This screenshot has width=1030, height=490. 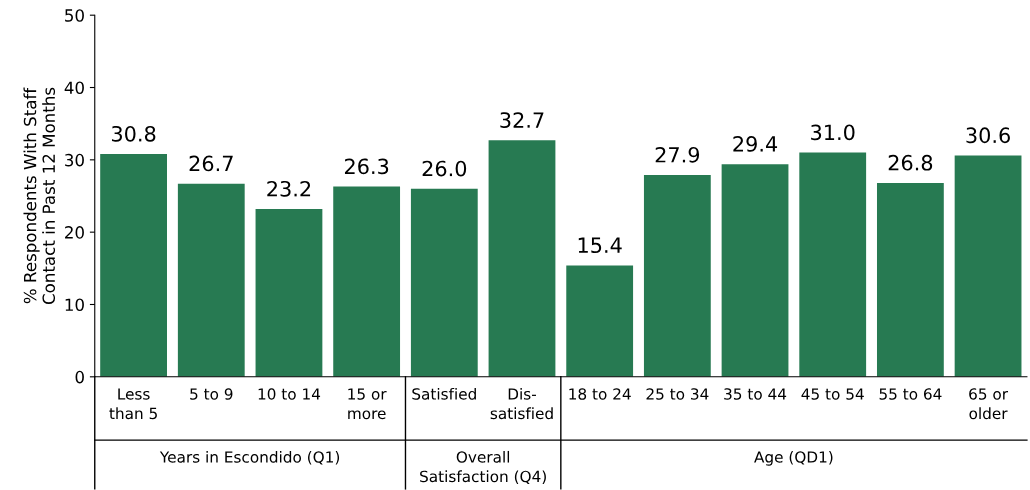 What do you see at coordinates (755, 394) in the screenshot?
I see `x-tick-label: 35 to 44` at bounding box center [755, 394].